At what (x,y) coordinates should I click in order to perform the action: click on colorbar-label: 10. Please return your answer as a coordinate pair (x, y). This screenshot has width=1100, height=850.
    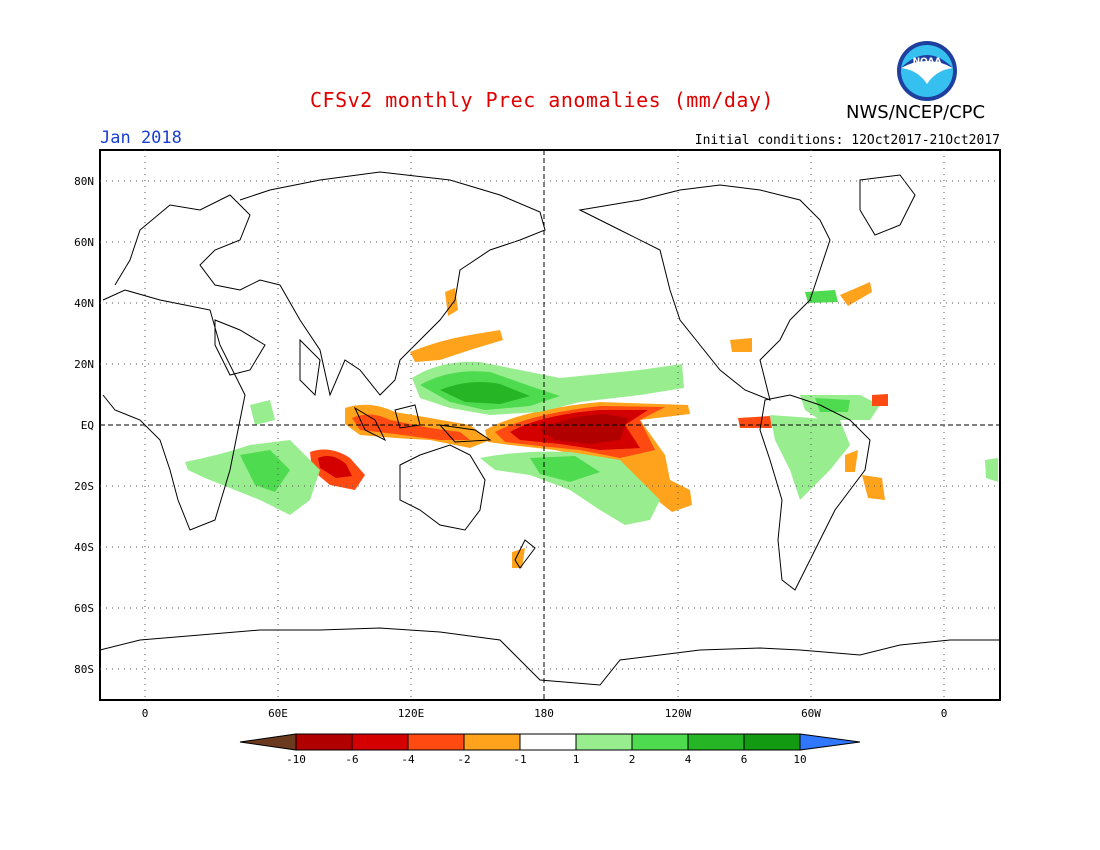
    Looking at the image, I should click on (799, 759).